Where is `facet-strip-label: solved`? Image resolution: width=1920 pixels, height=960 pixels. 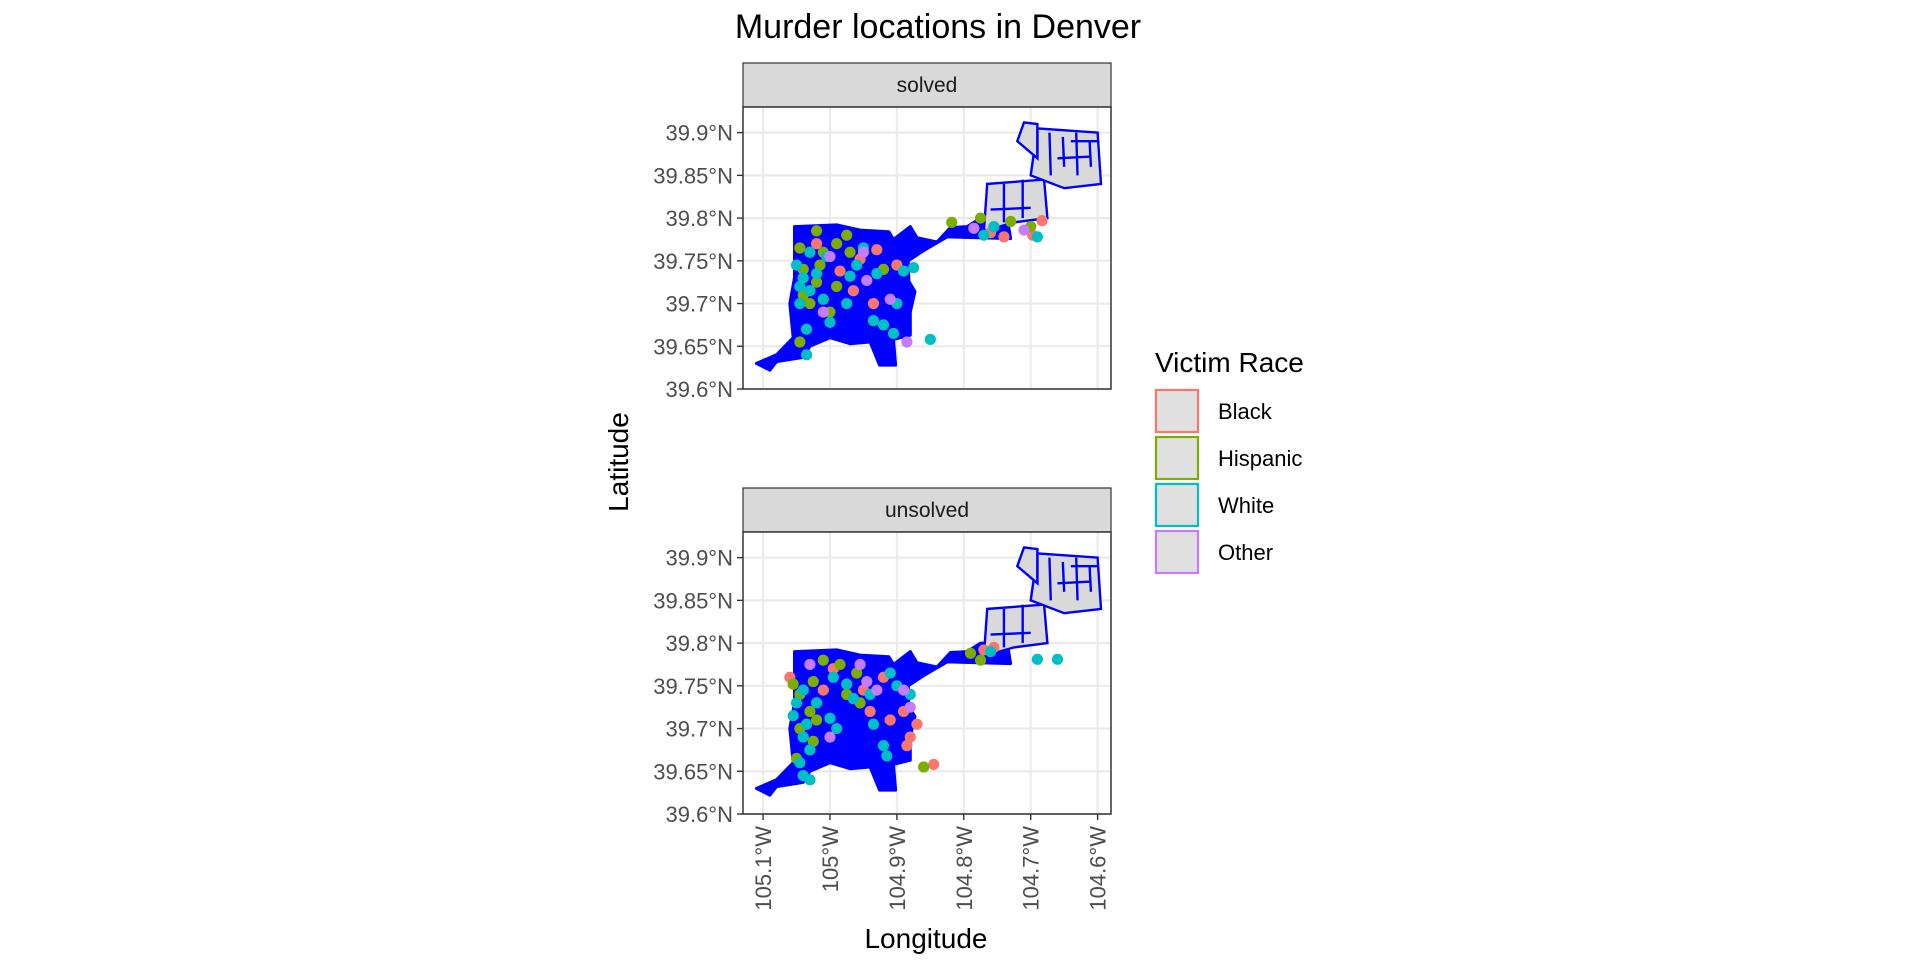
facet-strip-label: solved is located at coordinates (927, 85).